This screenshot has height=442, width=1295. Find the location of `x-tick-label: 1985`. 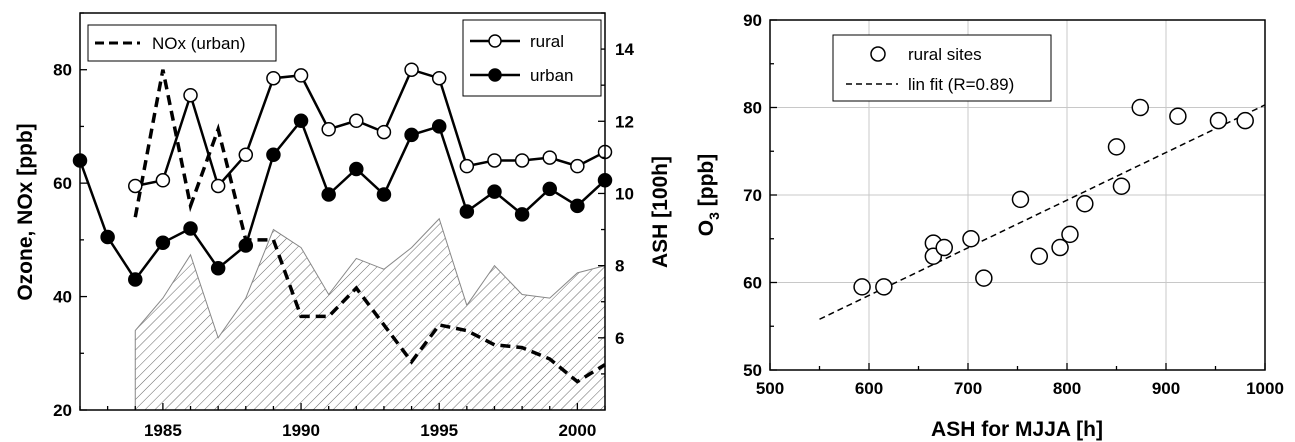

x-tick-label: 1985 is located at coordinates (163, 430).